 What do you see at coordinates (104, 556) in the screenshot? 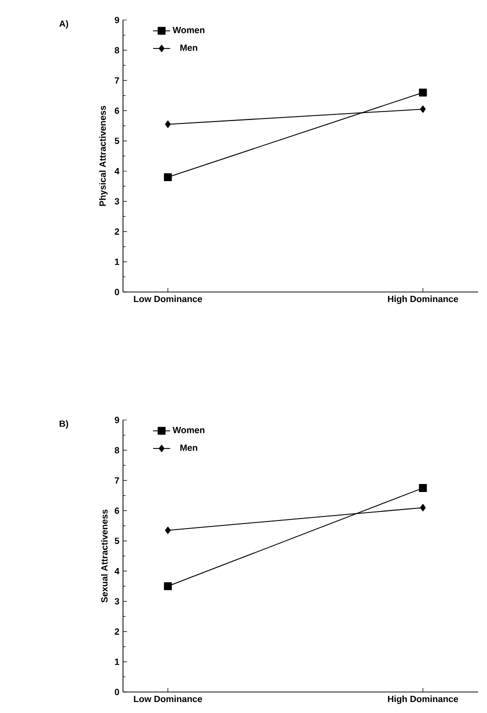
I see `y-axis-title: Sexual Attractiveness` at bounding box center [104, 556].